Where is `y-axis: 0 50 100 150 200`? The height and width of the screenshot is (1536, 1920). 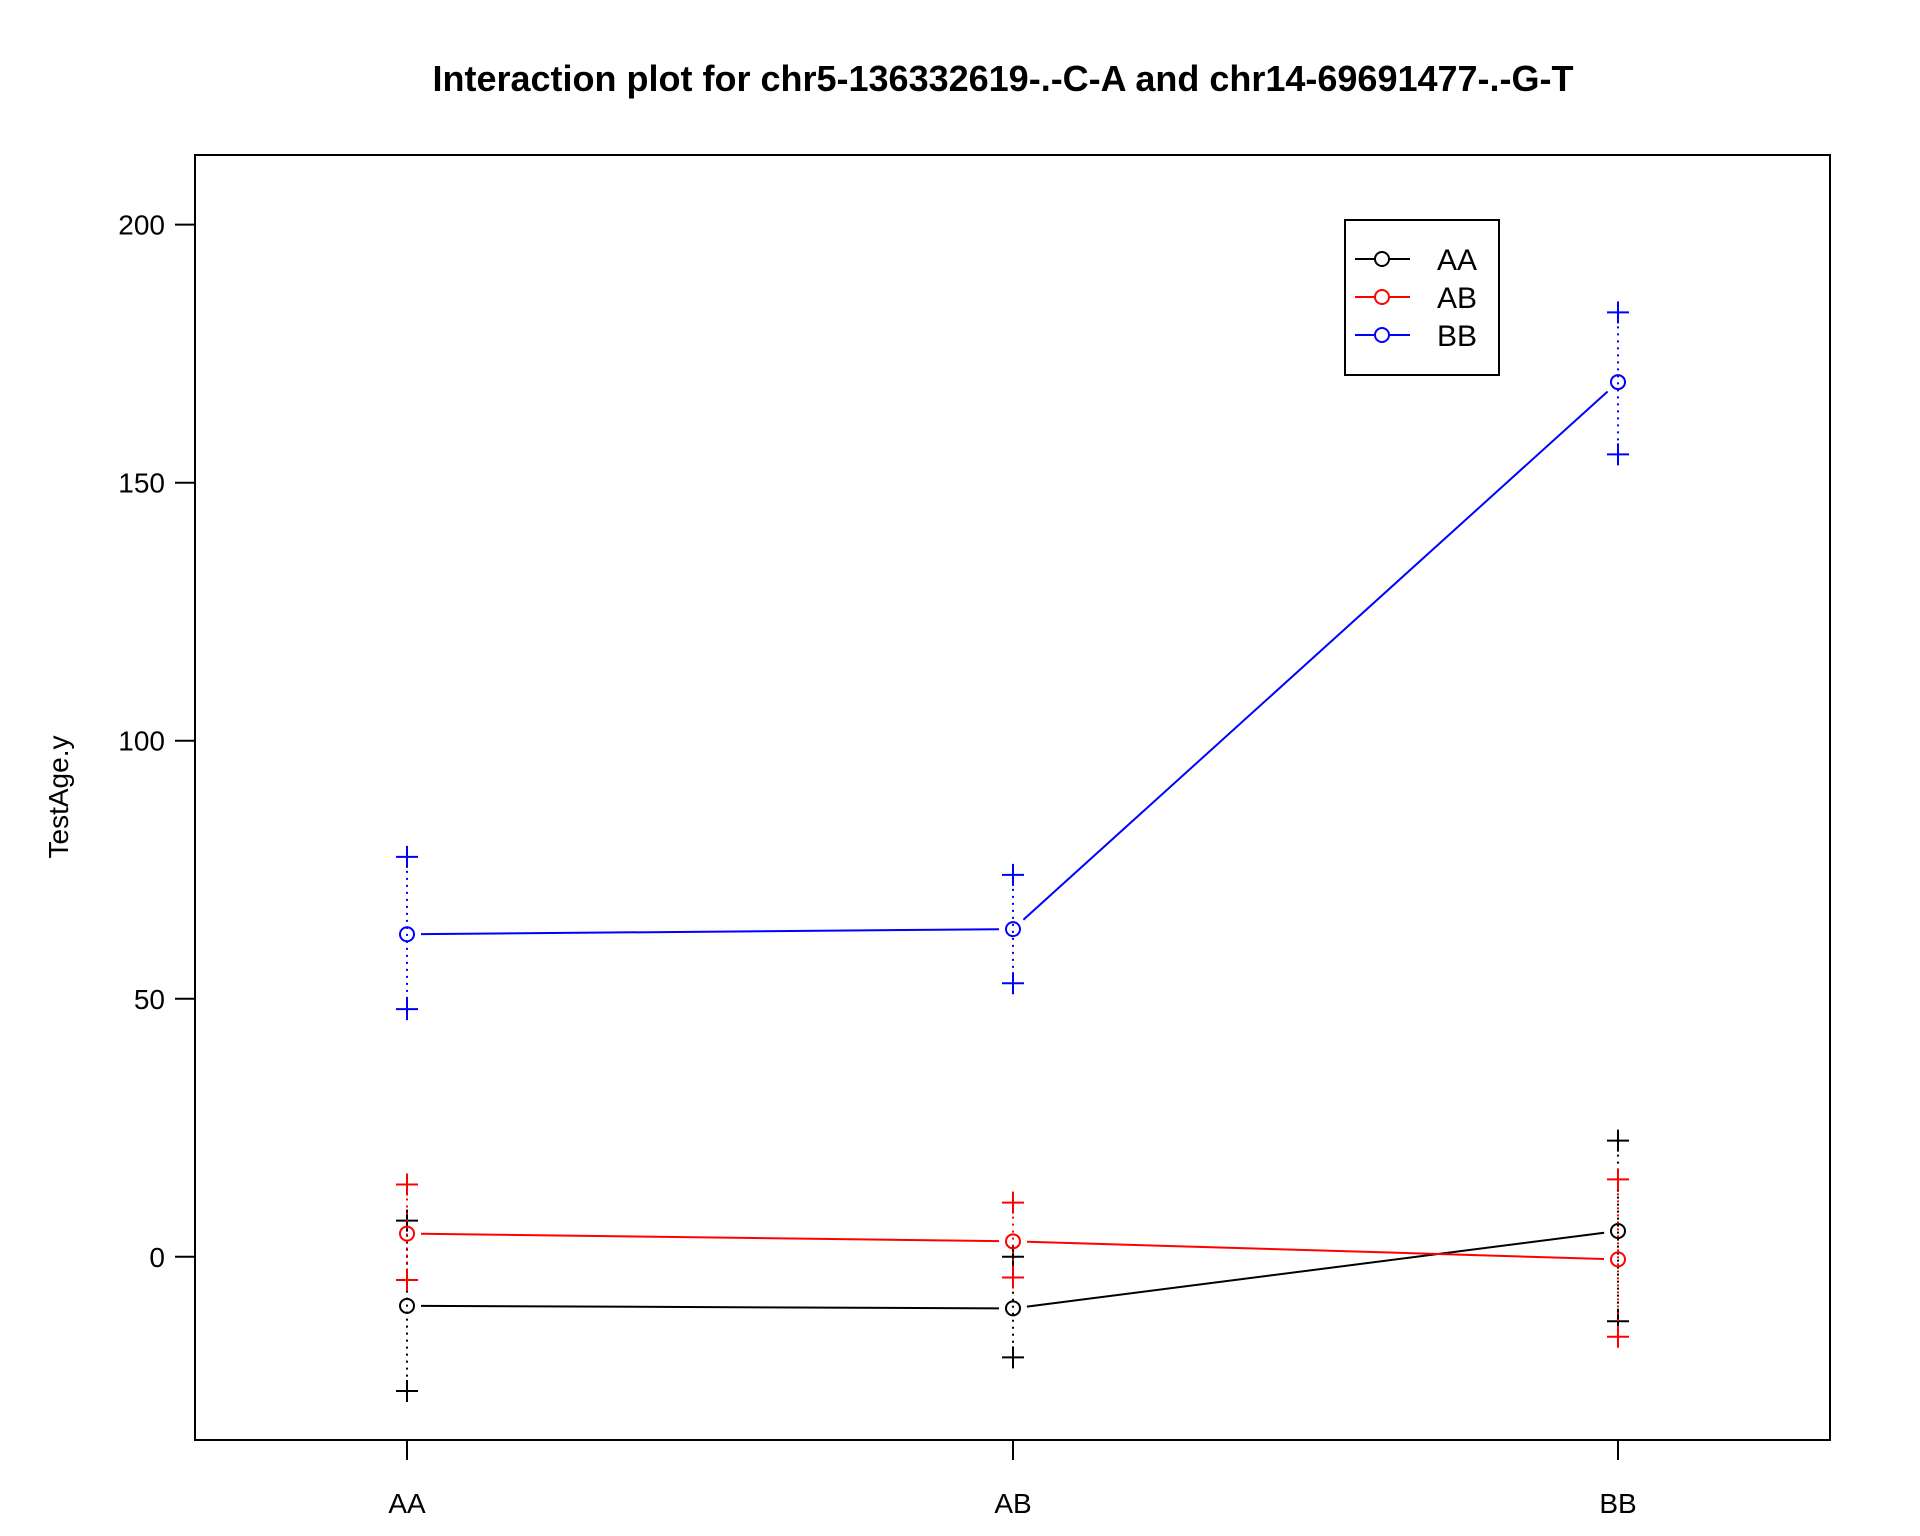
y-axis: 0 50 100 150 200 is located at coordinates (156, 741).